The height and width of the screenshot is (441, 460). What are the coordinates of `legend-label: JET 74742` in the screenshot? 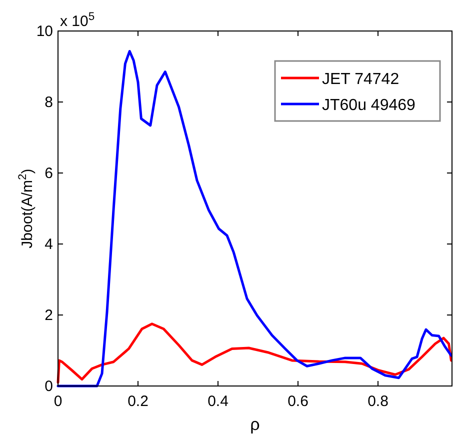 It's located at (361, 79).